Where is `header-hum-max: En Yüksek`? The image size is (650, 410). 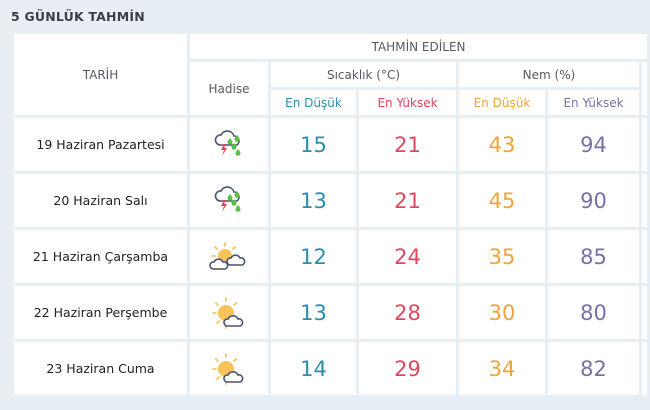
header-hum-max: En Yüksek is located at coordinates (593, 102).